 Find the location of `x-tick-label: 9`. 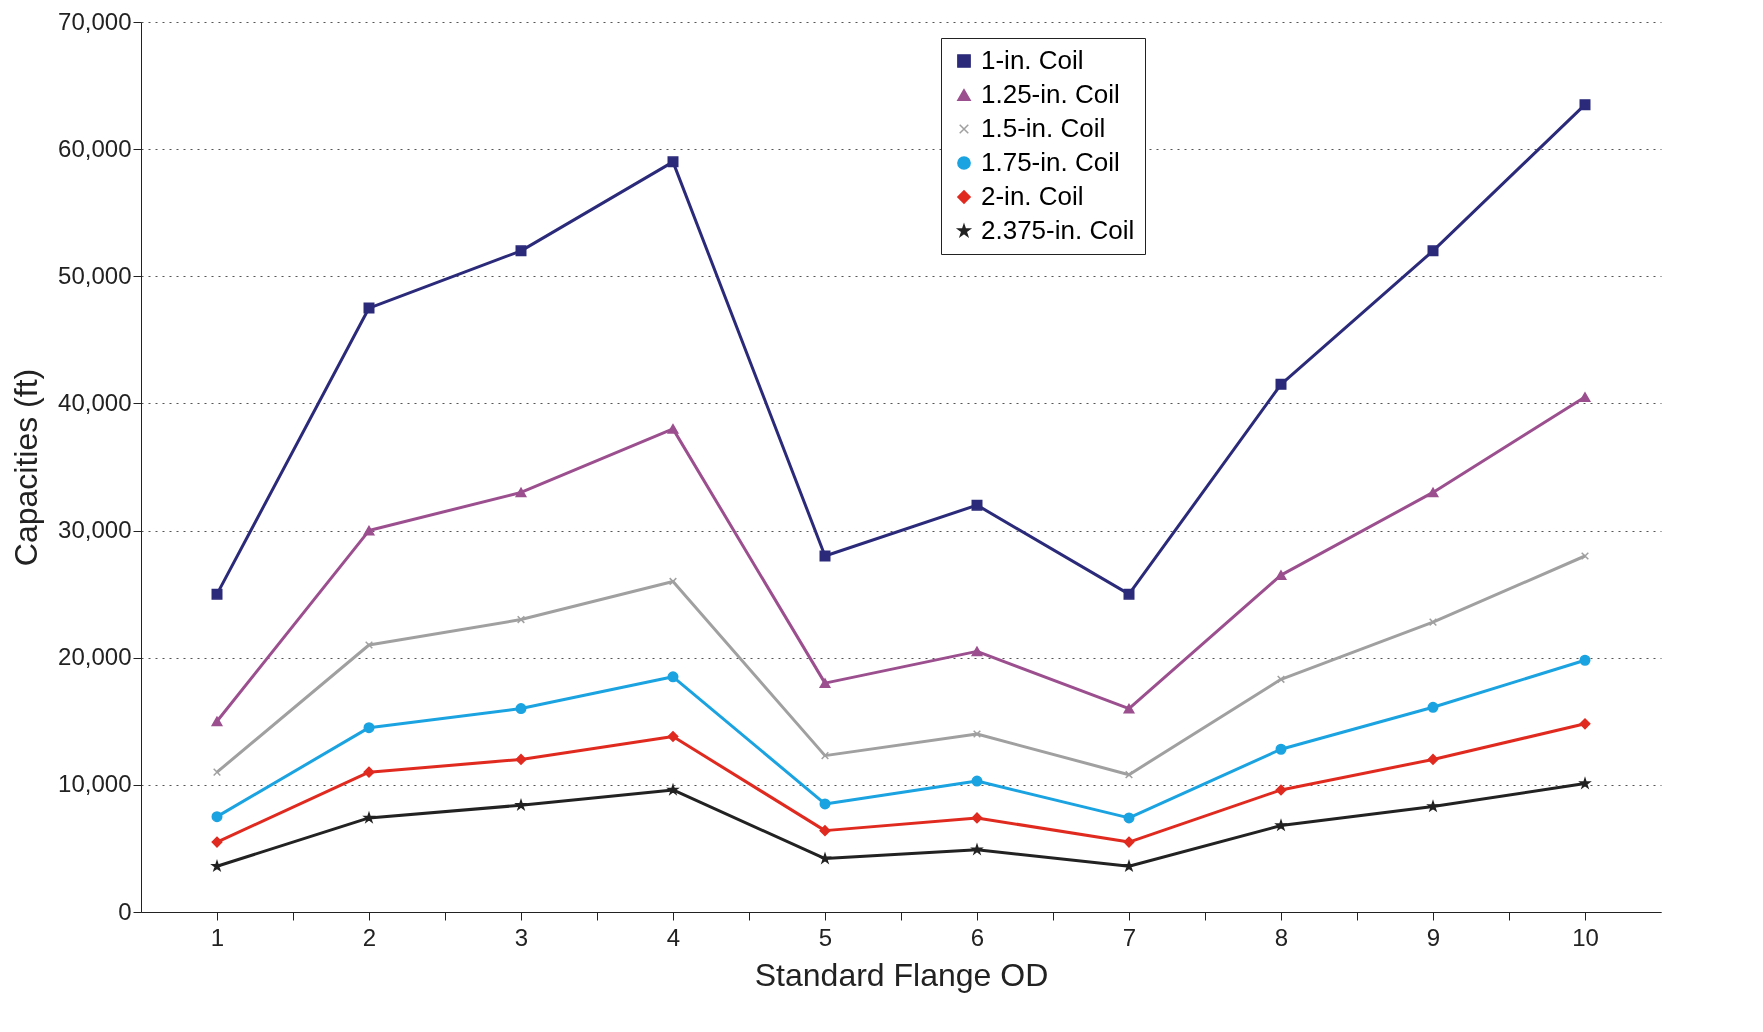

x-tick-label: 9 is located at coordinates (1433, 937).